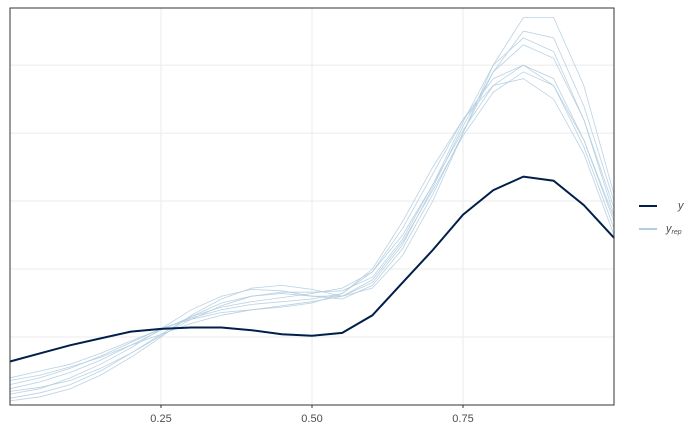 This screenshot has width=700, height=432. What do you see at coordinates (311, 419) in the screenshot?
I see `x-tick-label: 0.50` at bounding box center [311, 419].